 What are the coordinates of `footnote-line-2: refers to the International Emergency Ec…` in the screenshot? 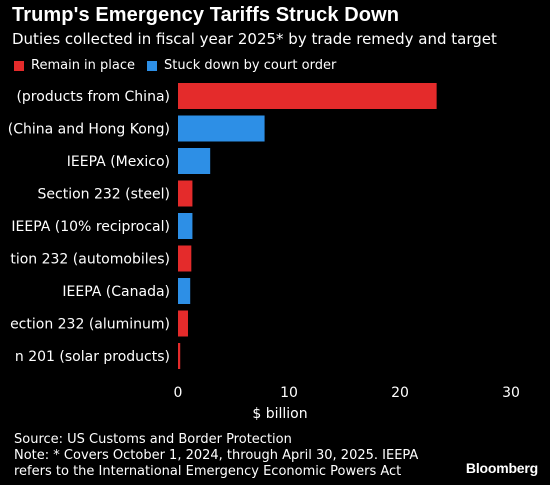 It's located at (208, 471).